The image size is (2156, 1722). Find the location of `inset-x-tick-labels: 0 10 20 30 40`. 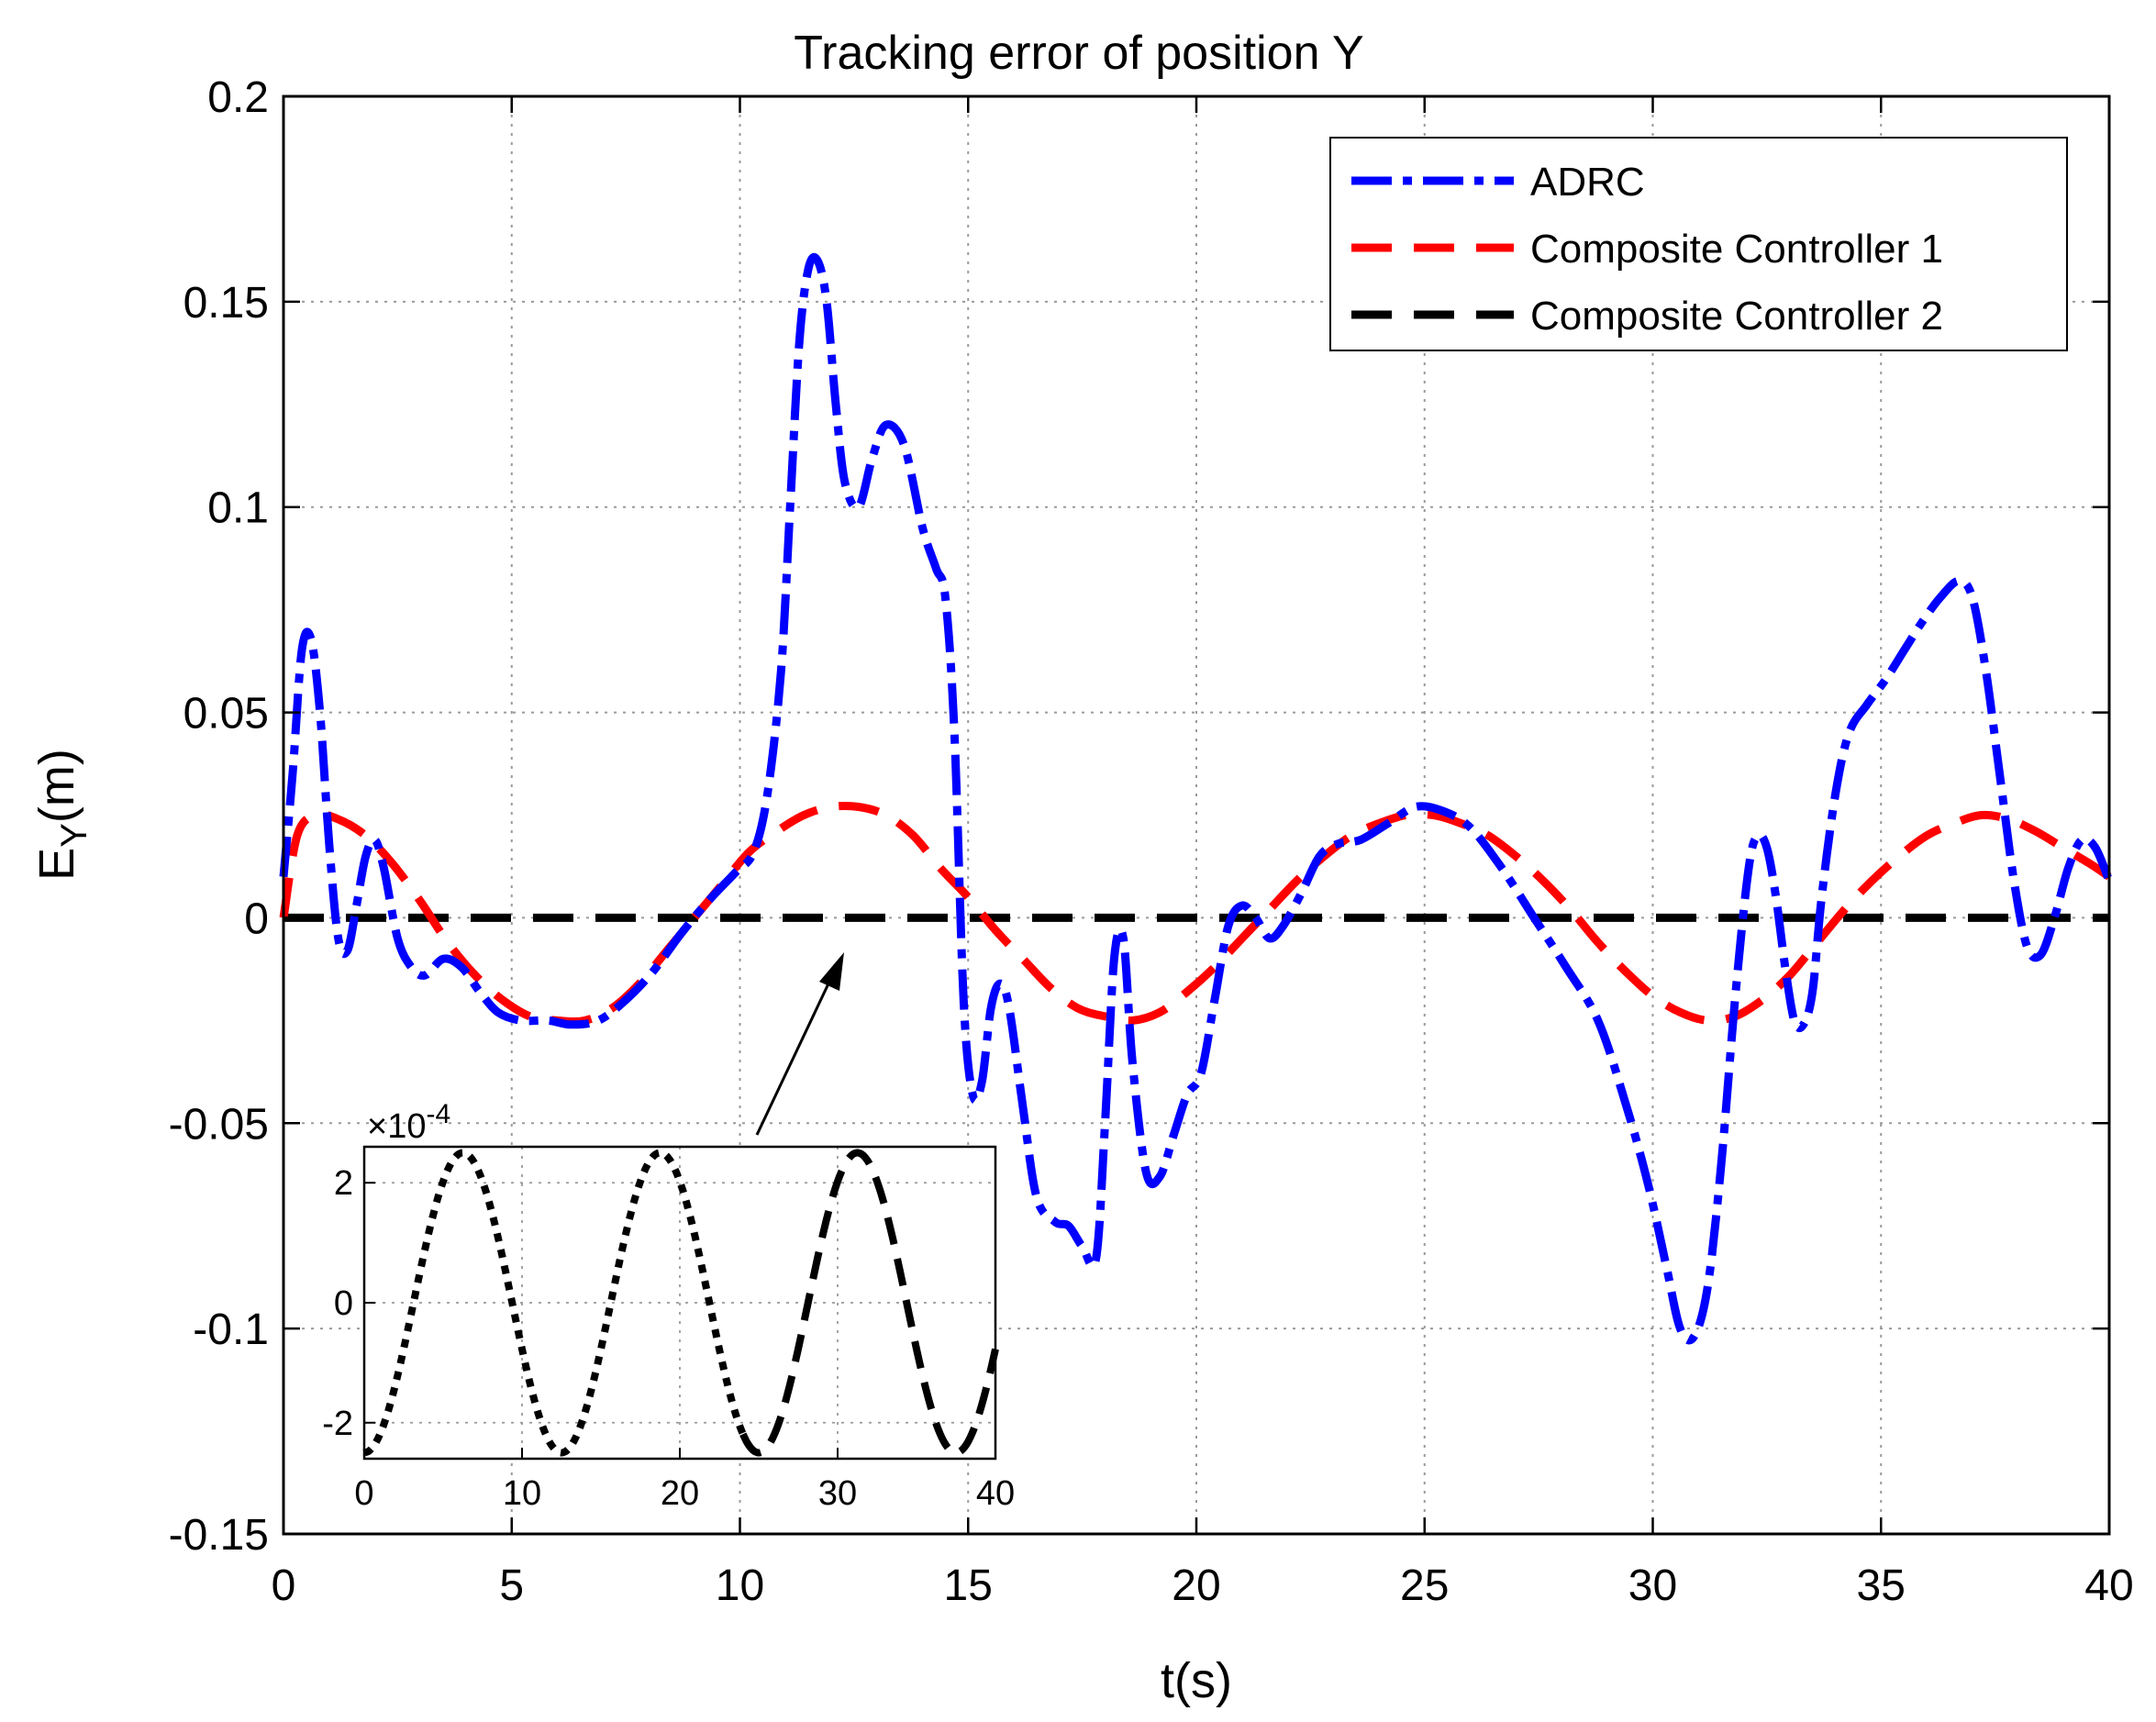

inset-x-tick-labels: 0 10 20 30 40 is located at coordinates (685, 1493).